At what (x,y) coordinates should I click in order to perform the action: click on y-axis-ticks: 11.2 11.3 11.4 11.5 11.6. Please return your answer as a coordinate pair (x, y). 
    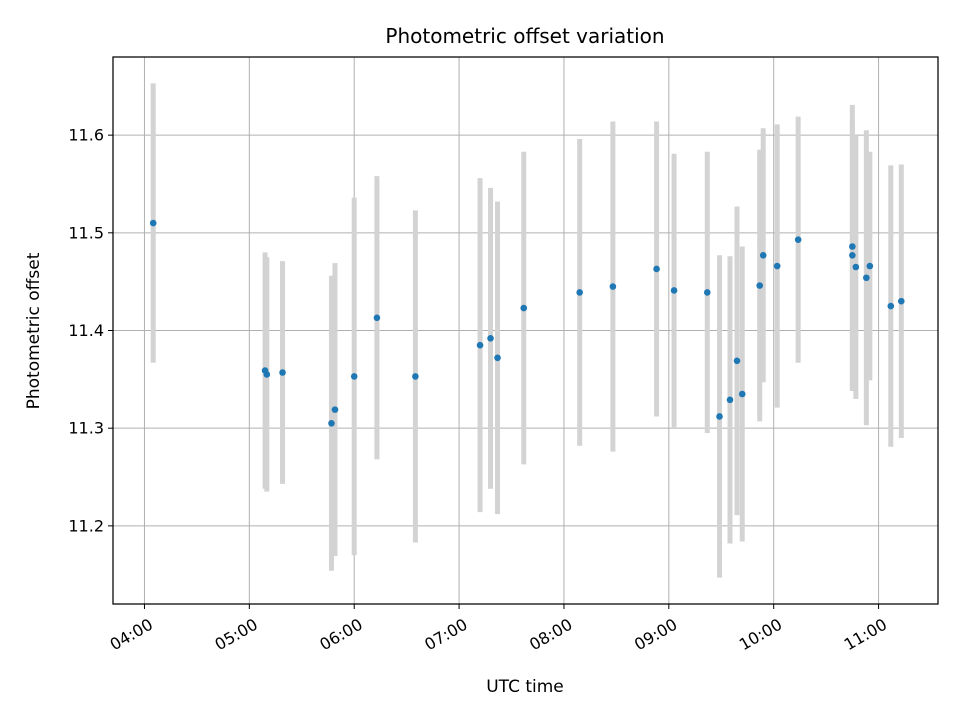
    Looking at the image, I should click on (90, 330).